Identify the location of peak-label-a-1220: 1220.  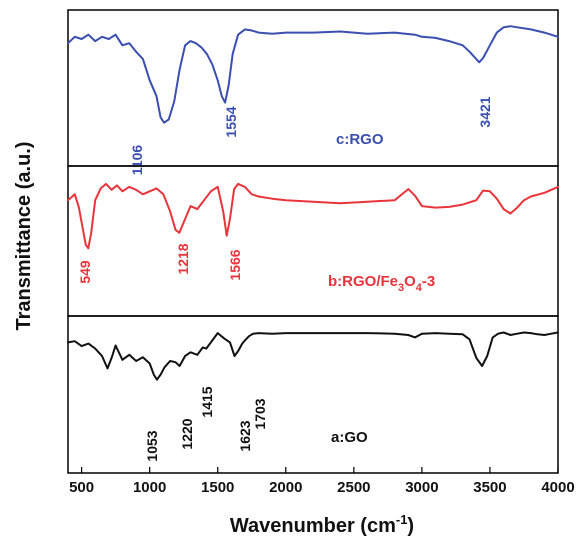
(187, 433).